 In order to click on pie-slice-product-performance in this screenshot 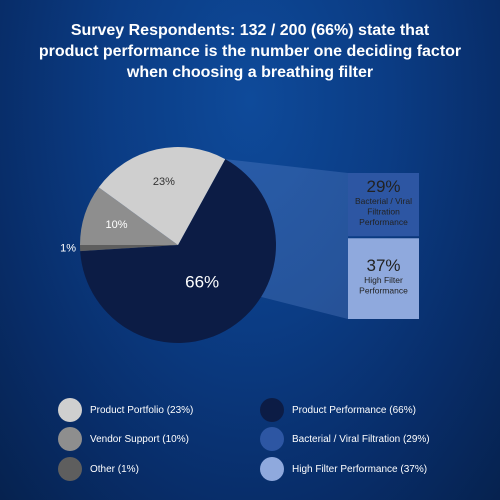, I will do `click(178, 251)`.